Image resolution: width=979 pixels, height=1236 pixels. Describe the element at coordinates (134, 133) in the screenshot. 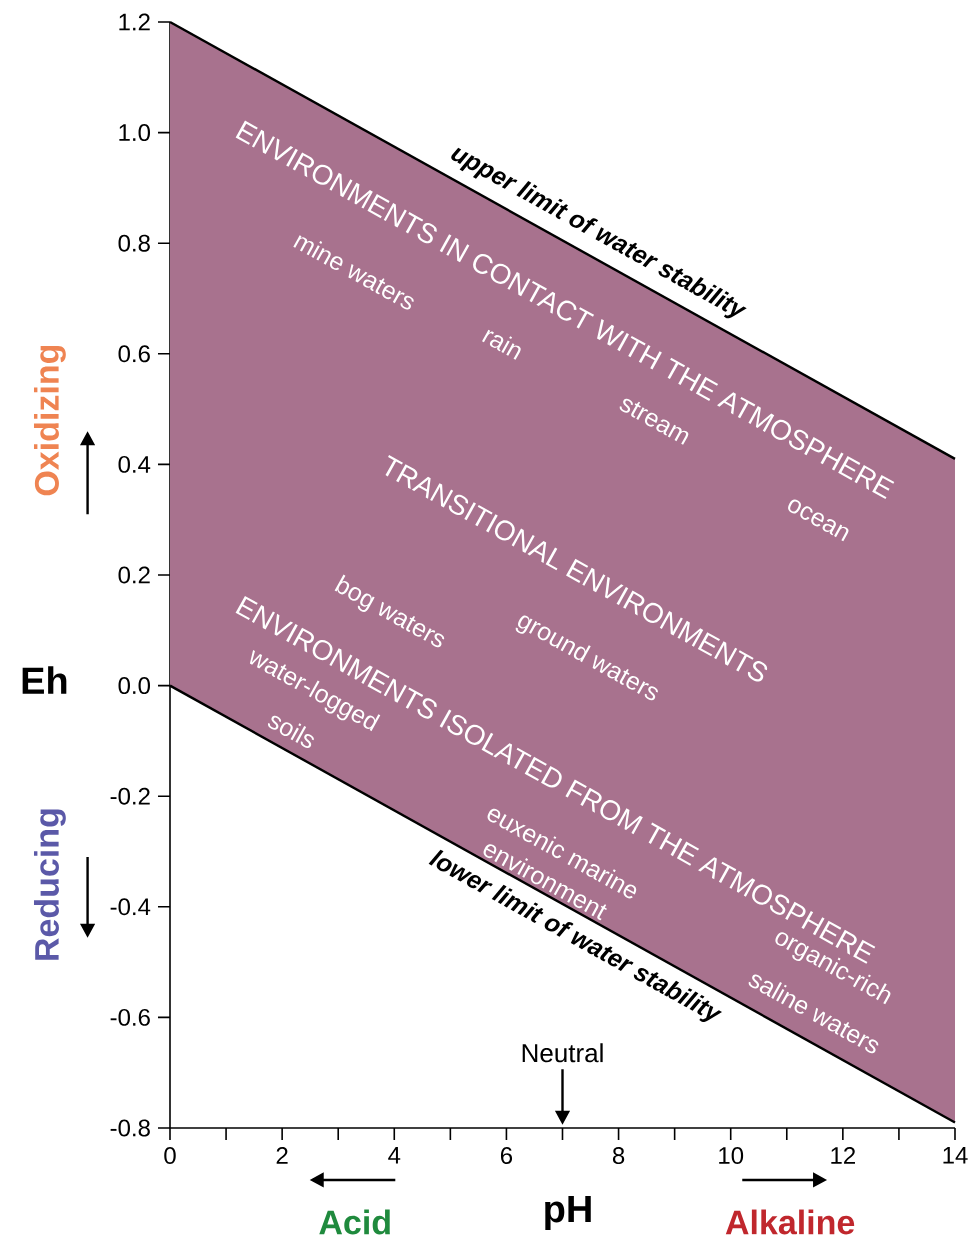

I see `y-tick-label: 1.0` at that location.